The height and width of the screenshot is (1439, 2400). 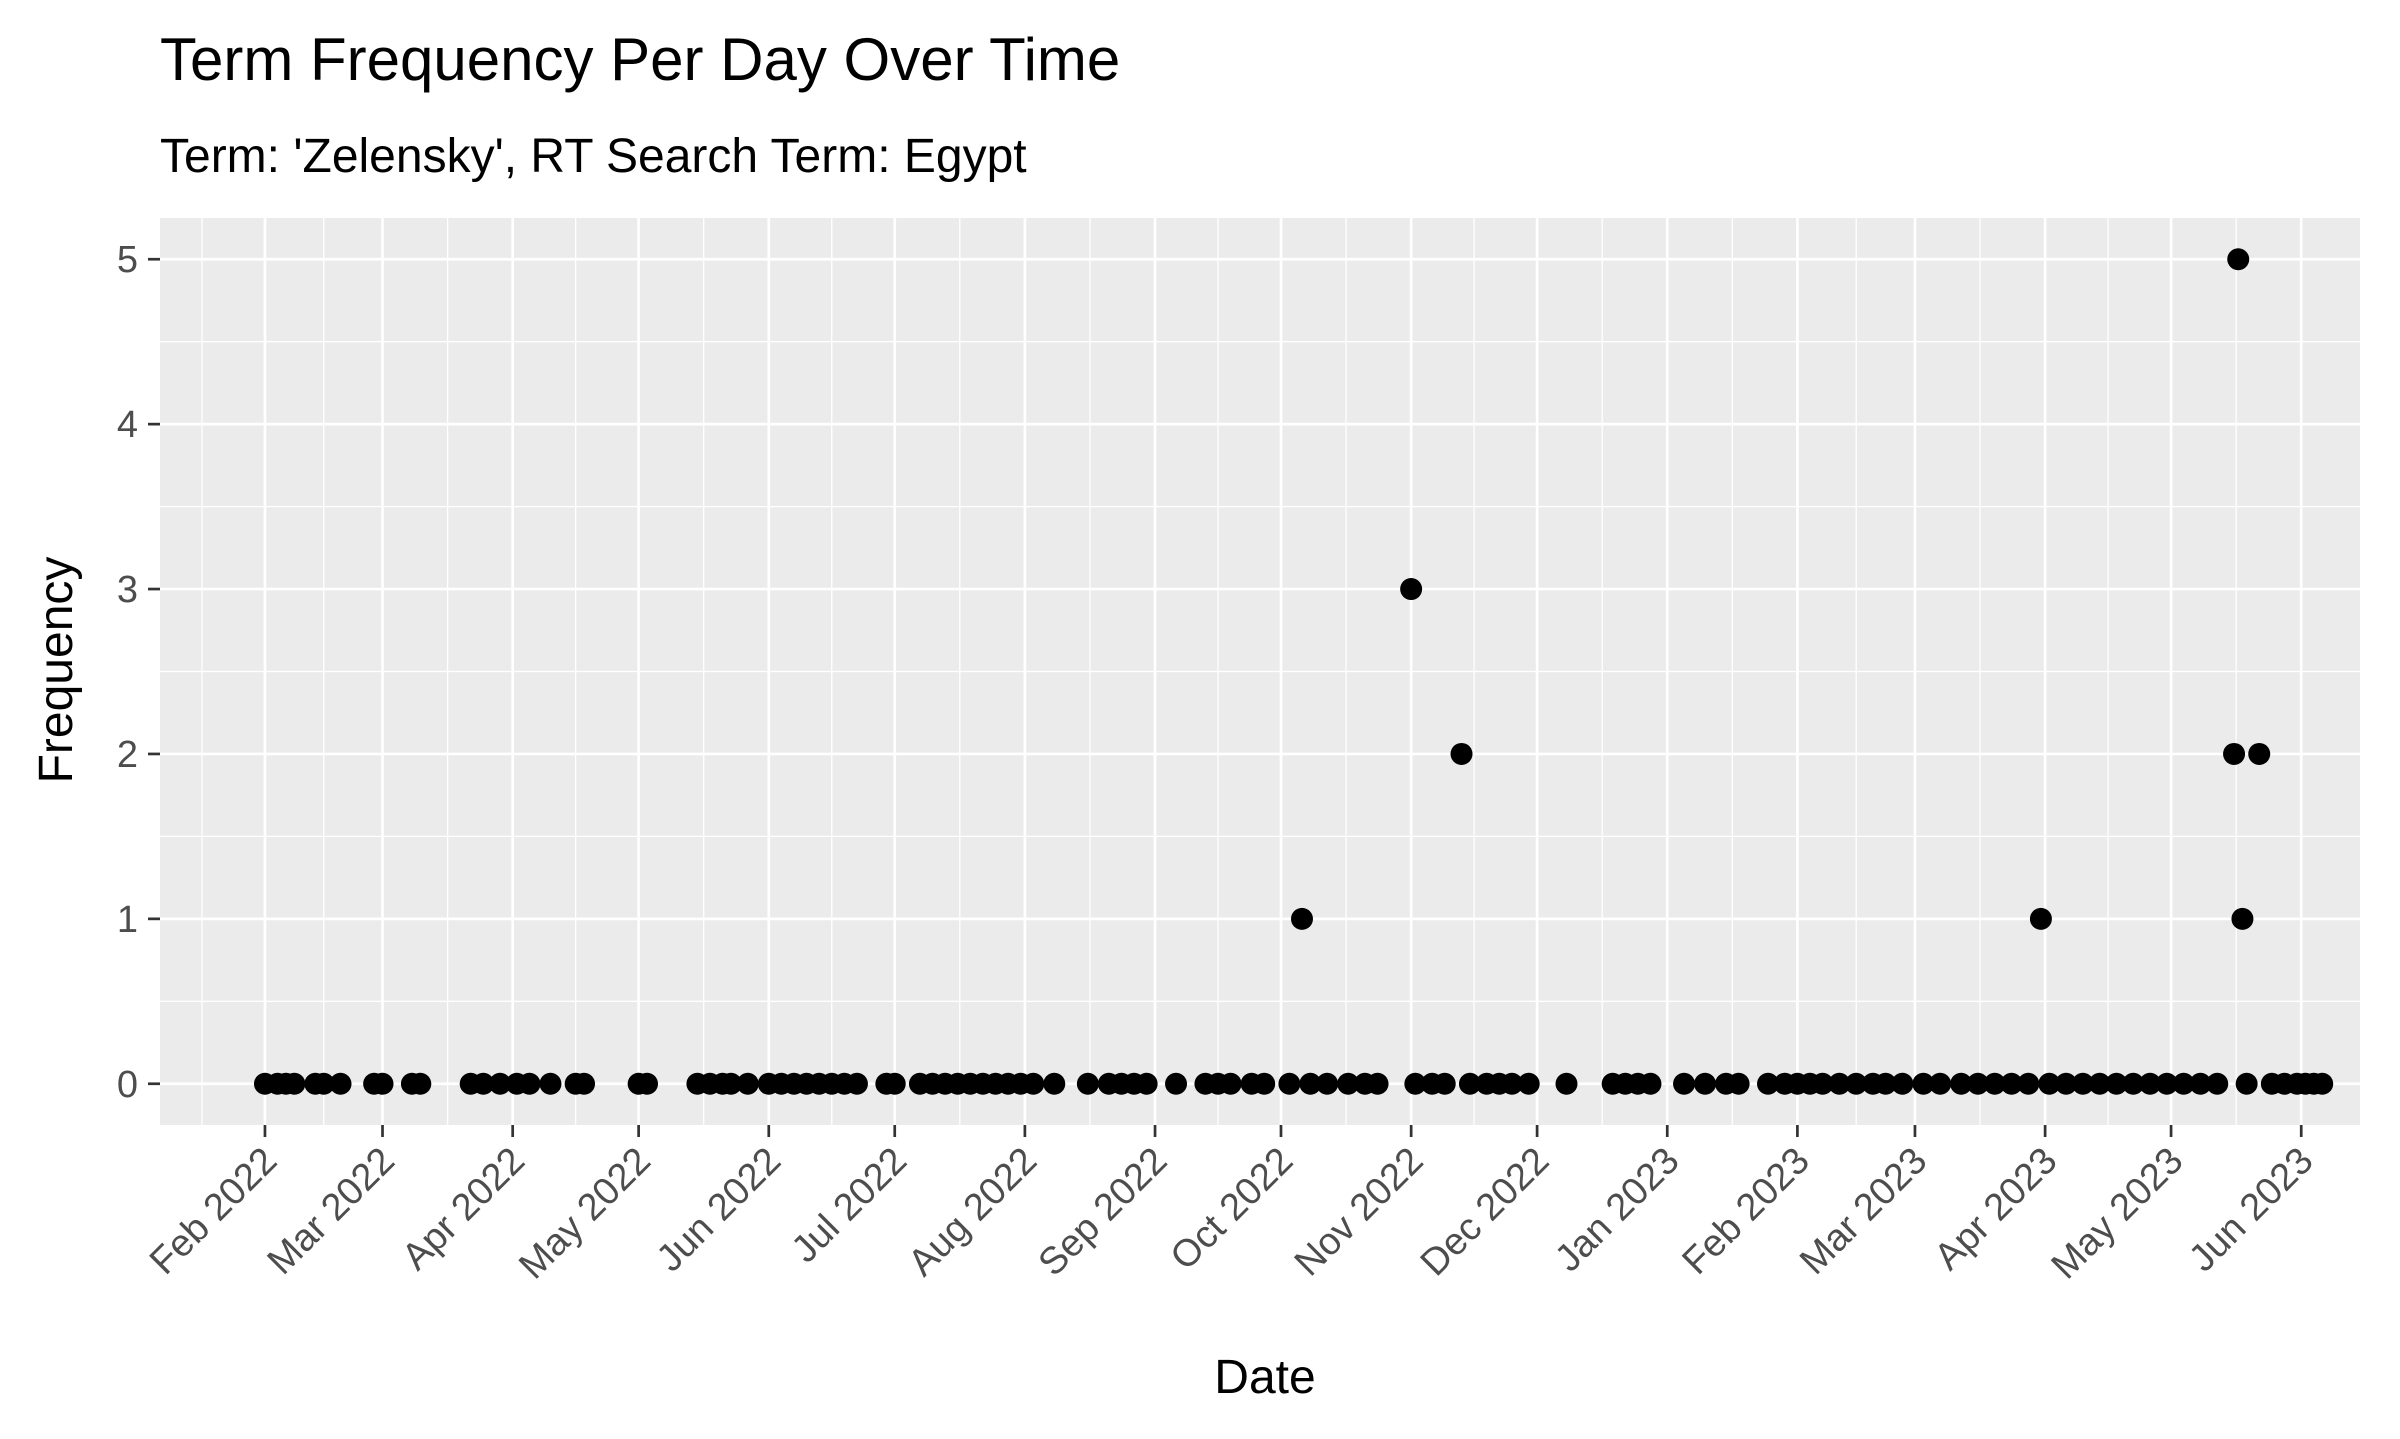 I want to click on y-tick-label: 1, so click(x=127, y=920).